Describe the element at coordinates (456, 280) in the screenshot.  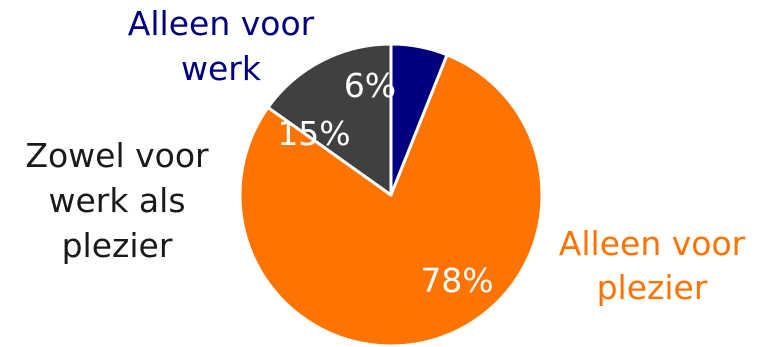
I see `pie-value-label: 78%` at that location.